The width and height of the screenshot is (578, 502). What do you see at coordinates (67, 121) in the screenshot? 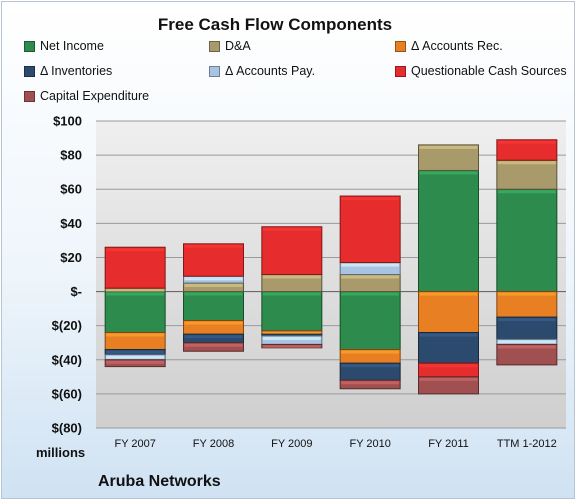
I see `y-tick-label: $100` at bounding box center [67, 121].